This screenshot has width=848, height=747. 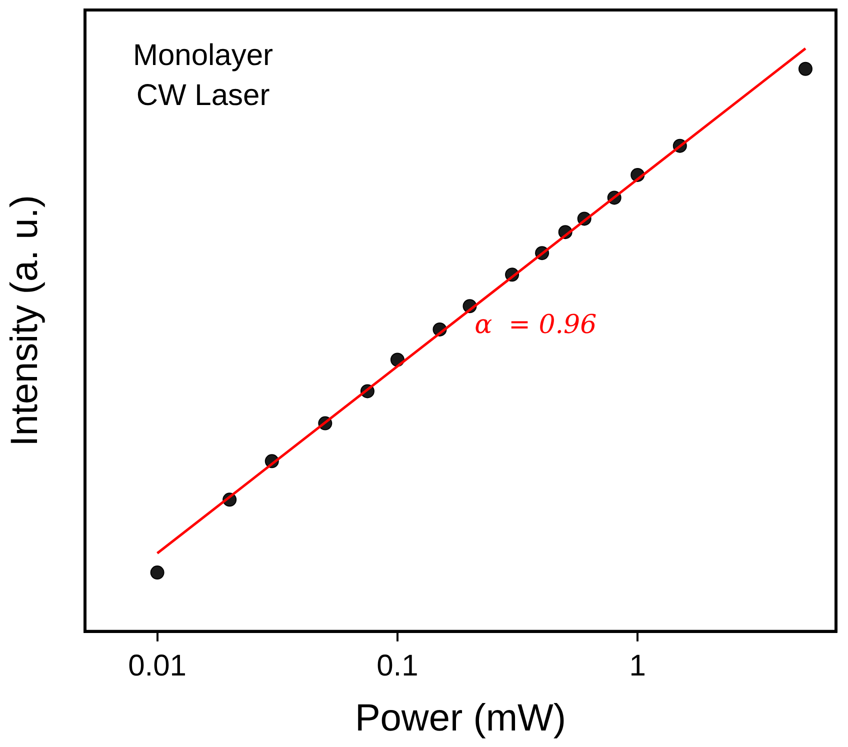 What do you see at coordinates (460, 719) in the screenshot?
I see `x-axis-title: Power (mW)` at bounding box center [460, 719].